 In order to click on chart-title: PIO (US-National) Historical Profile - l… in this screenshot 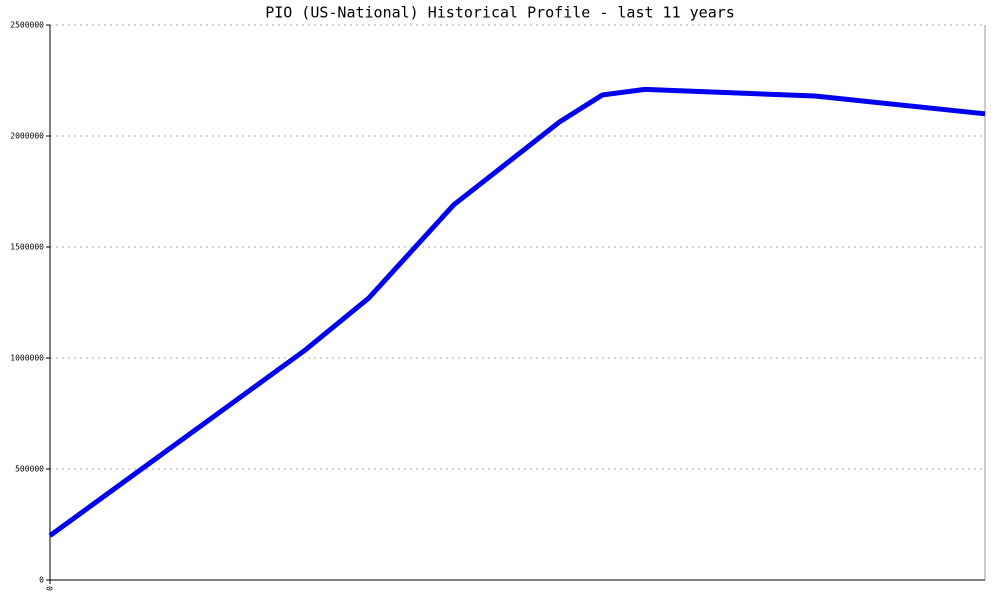, I will do `click(500, 13)`.